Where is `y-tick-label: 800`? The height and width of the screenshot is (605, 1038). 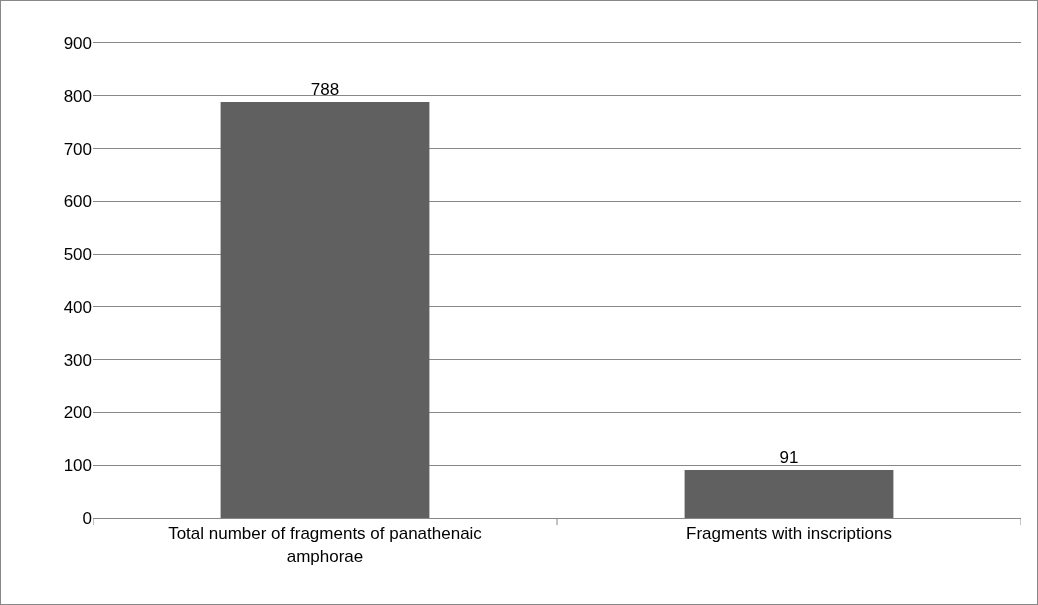 y-tick-label: 800 is located at coordinates (77, 96).